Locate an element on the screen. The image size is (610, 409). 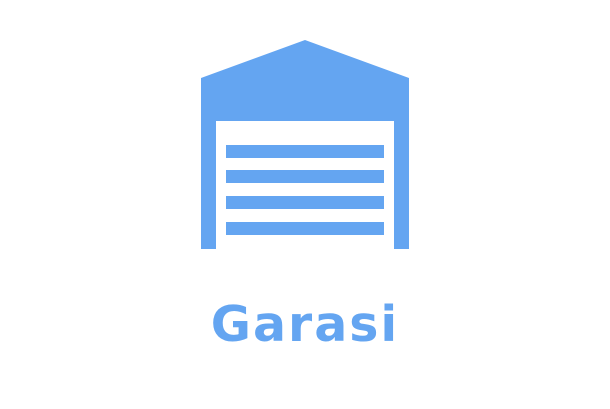
page-title: Garasi is located at coordinates (305, 324).